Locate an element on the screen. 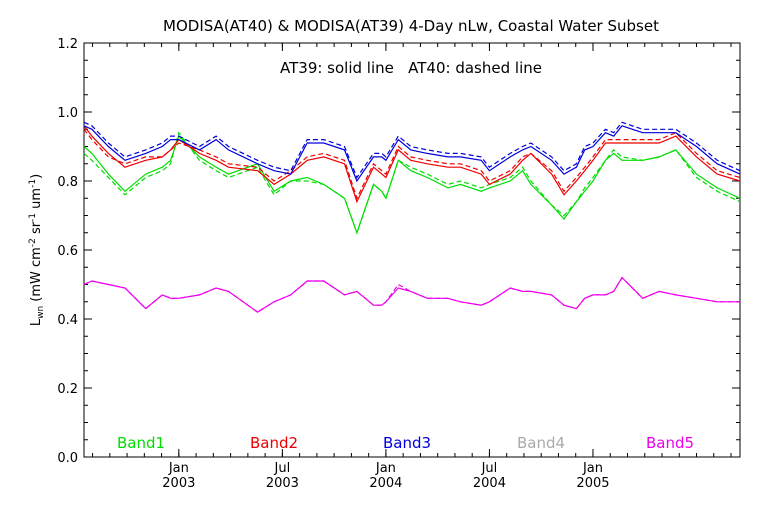 The image size is (768, 512). y-label-sup2: -1 is located at coordinates (33, 217).